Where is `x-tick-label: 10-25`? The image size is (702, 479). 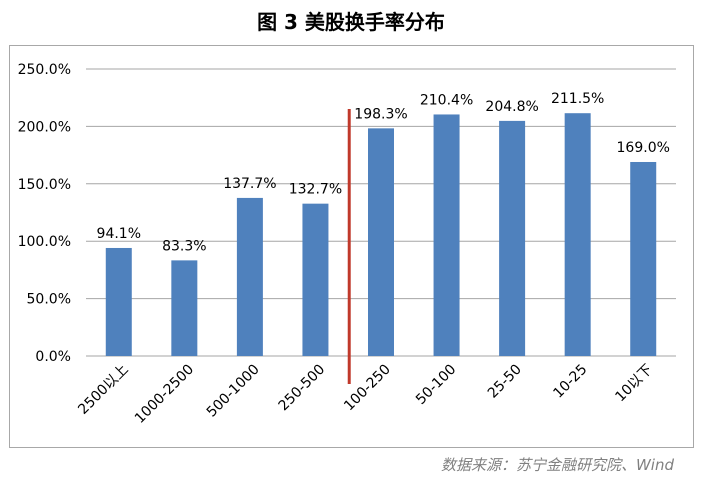
x-tick-label: 10-25 is located at coordinates (570, 382).